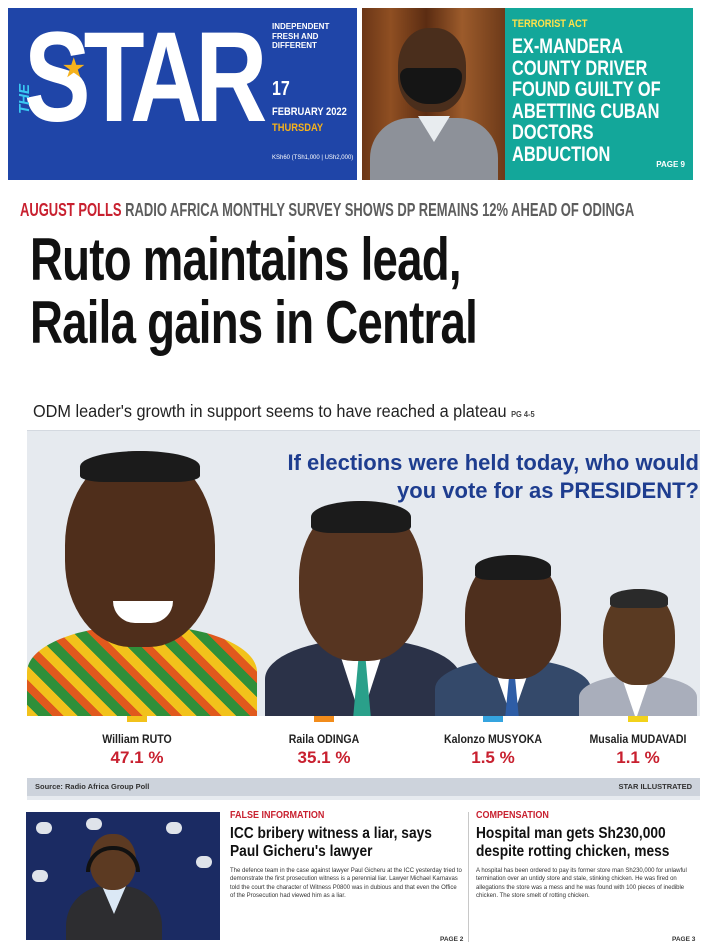  What do you see at coordinates (313, 158) in the screenshot?
I see `cover-price: KSh60 (TSh1,000 | USh2,000)` at bounding box center [313, 158].